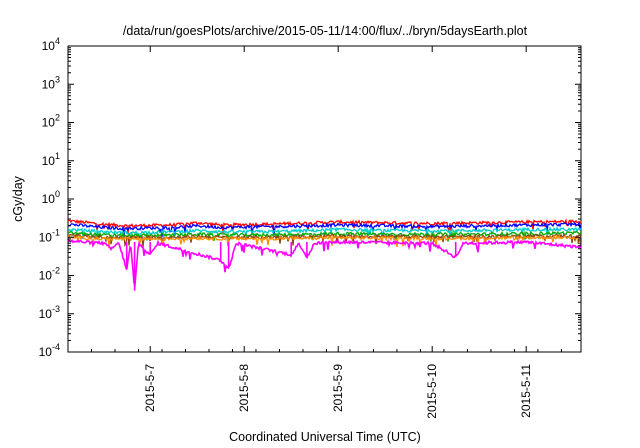  What do you see at coordinates (56, 347) in the screenshot?
I see `y-tick-exponent: -4` at bounding box center [56, 347].